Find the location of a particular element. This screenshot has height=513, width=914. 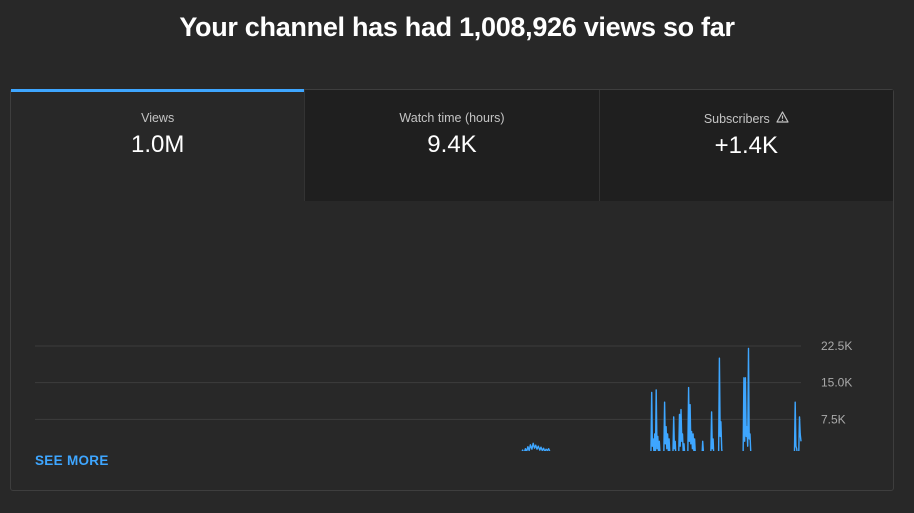

tab-views-value: 1.0M is located at coordinates (157, 144).